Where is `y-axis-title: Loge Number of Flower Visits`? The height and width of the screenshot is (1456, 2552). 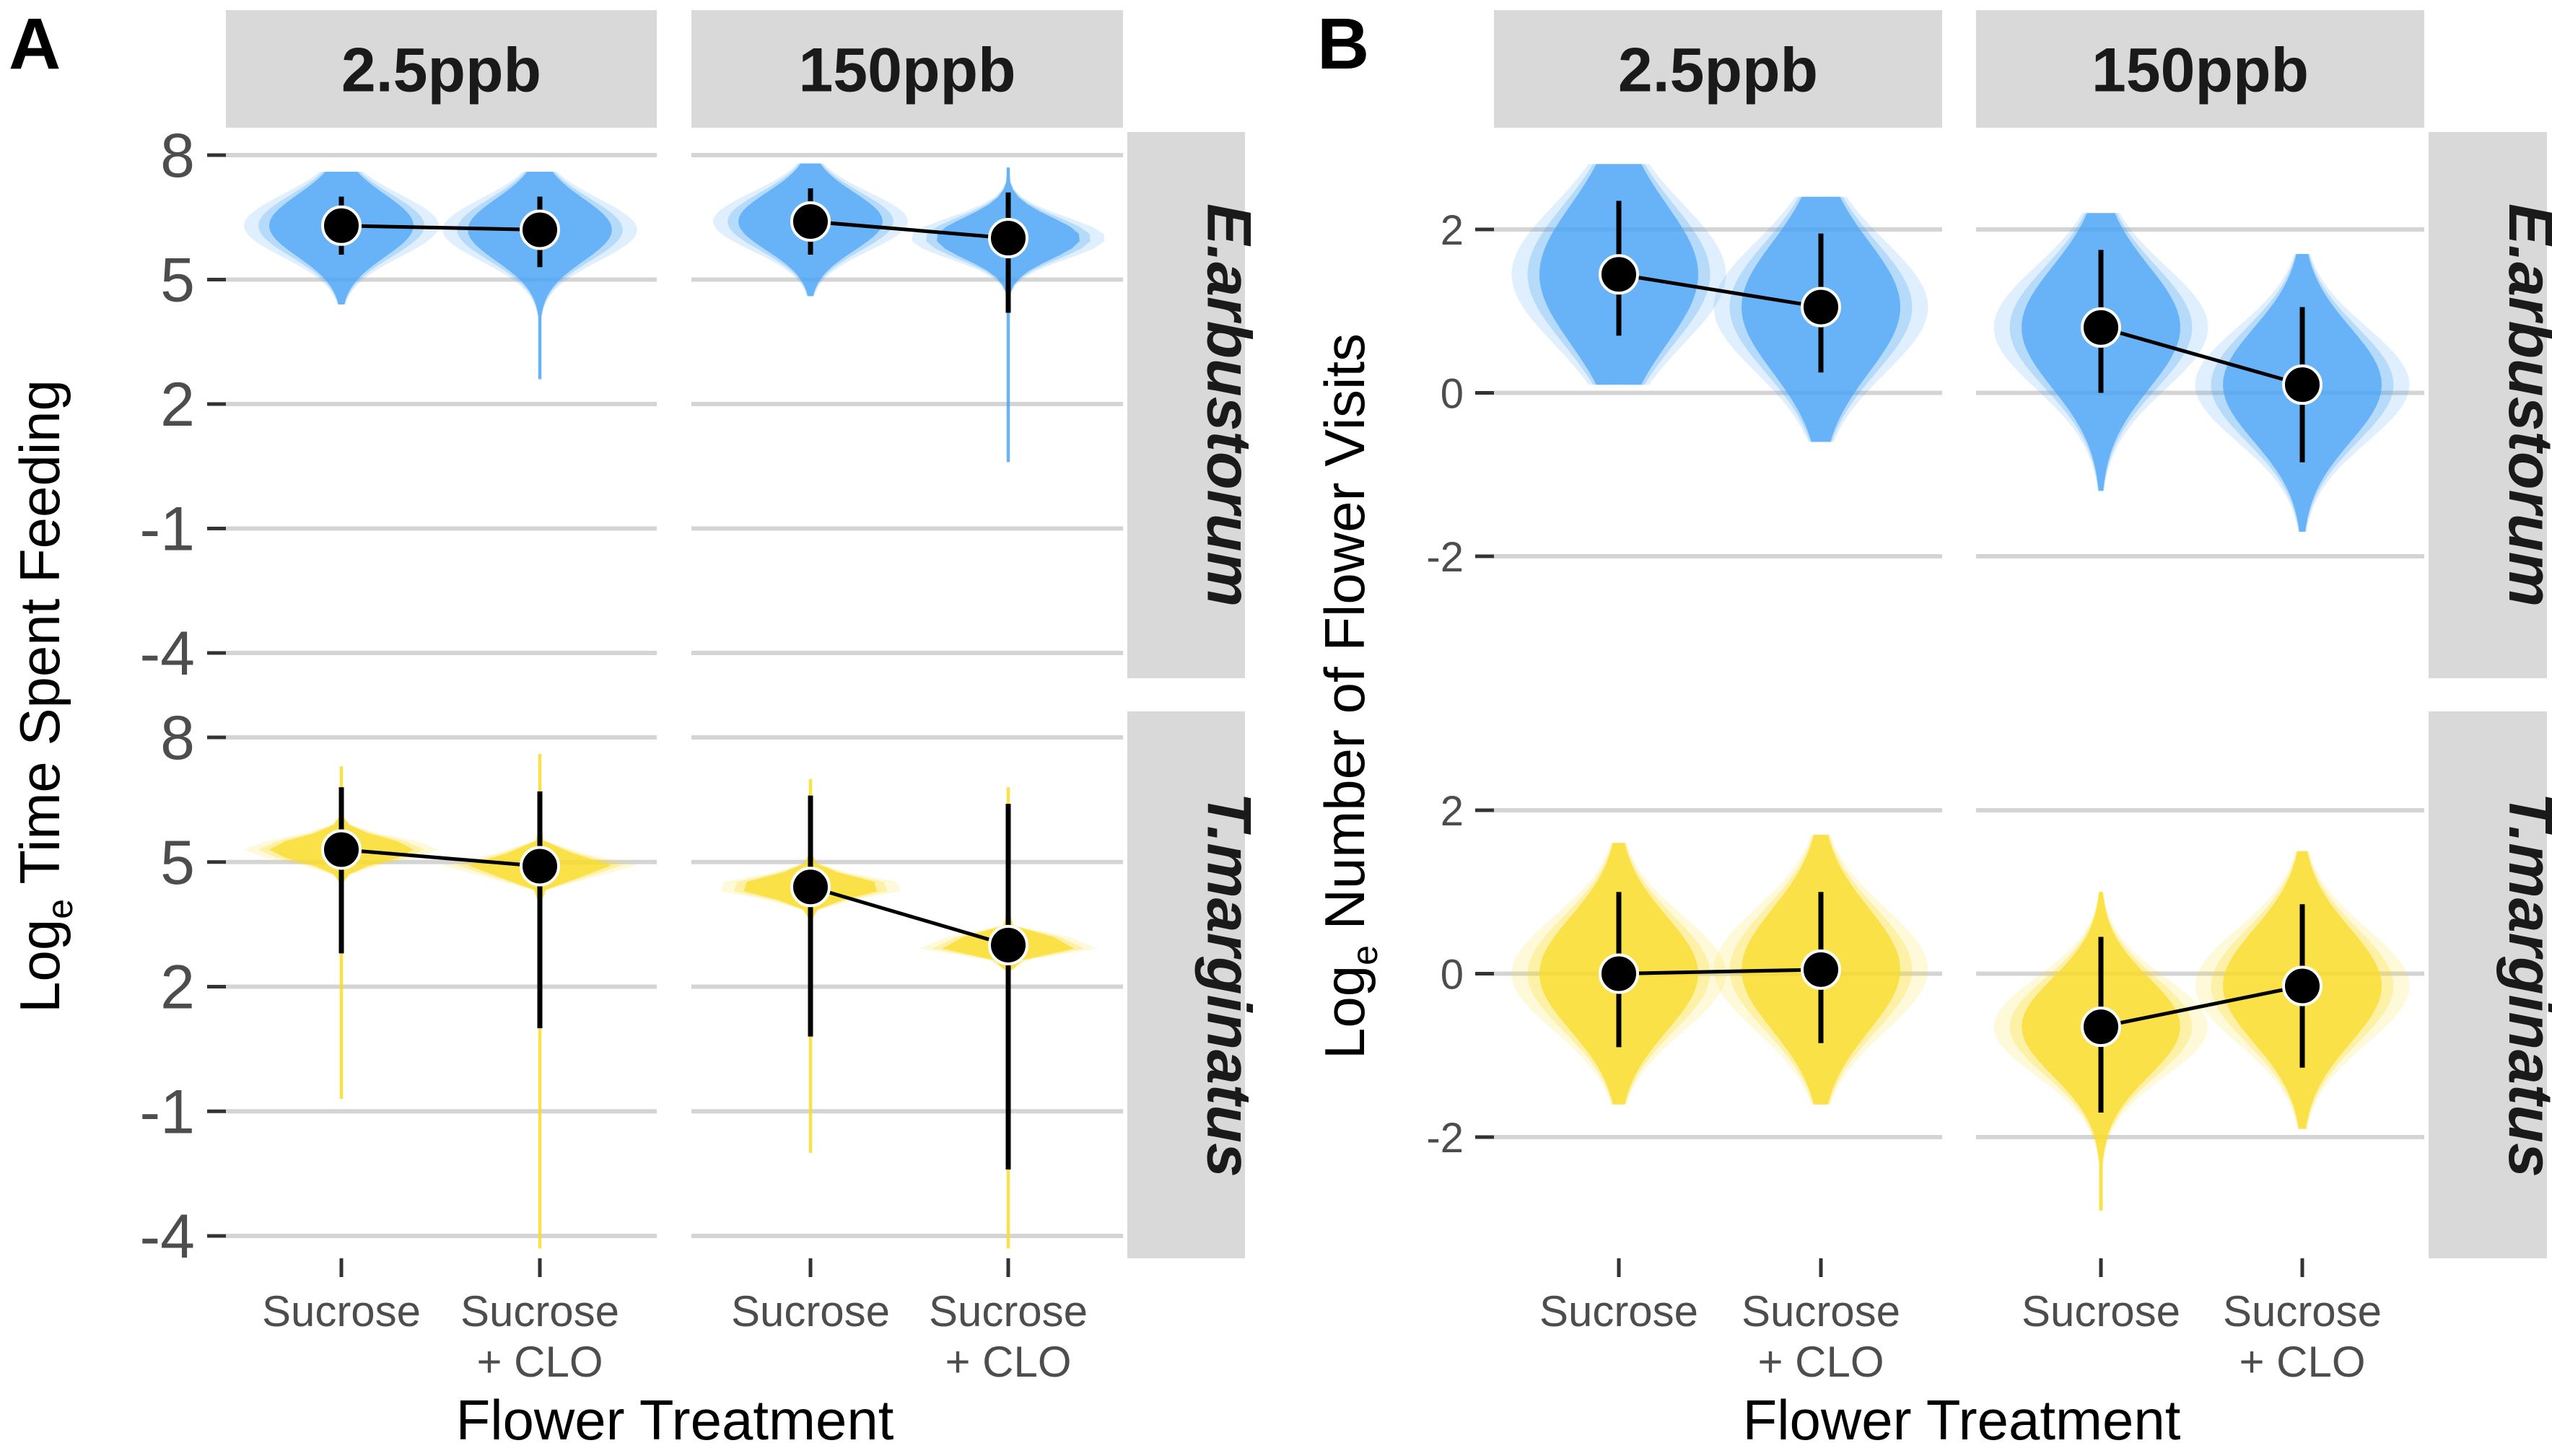
y-axis-title: Loge Number of Flower Visits is located at coordinates (1349, 696).